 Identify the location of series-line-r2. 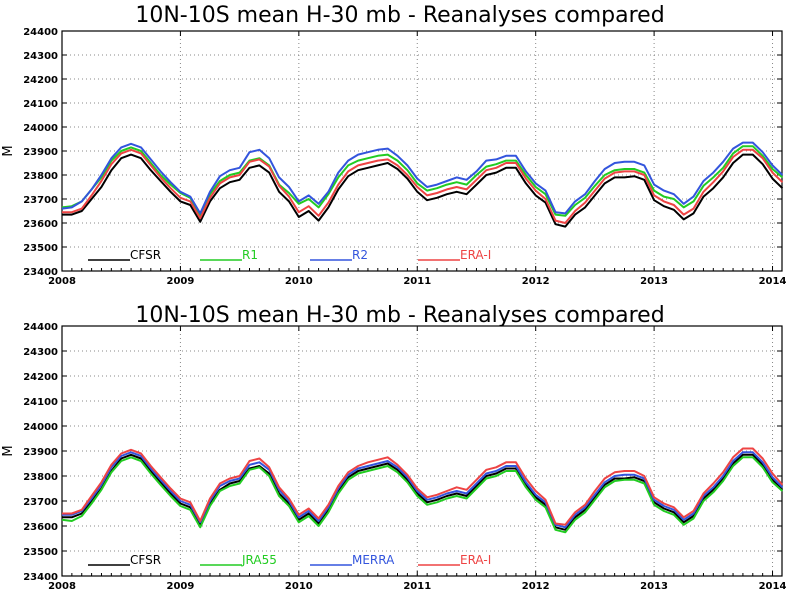
(422, 178).